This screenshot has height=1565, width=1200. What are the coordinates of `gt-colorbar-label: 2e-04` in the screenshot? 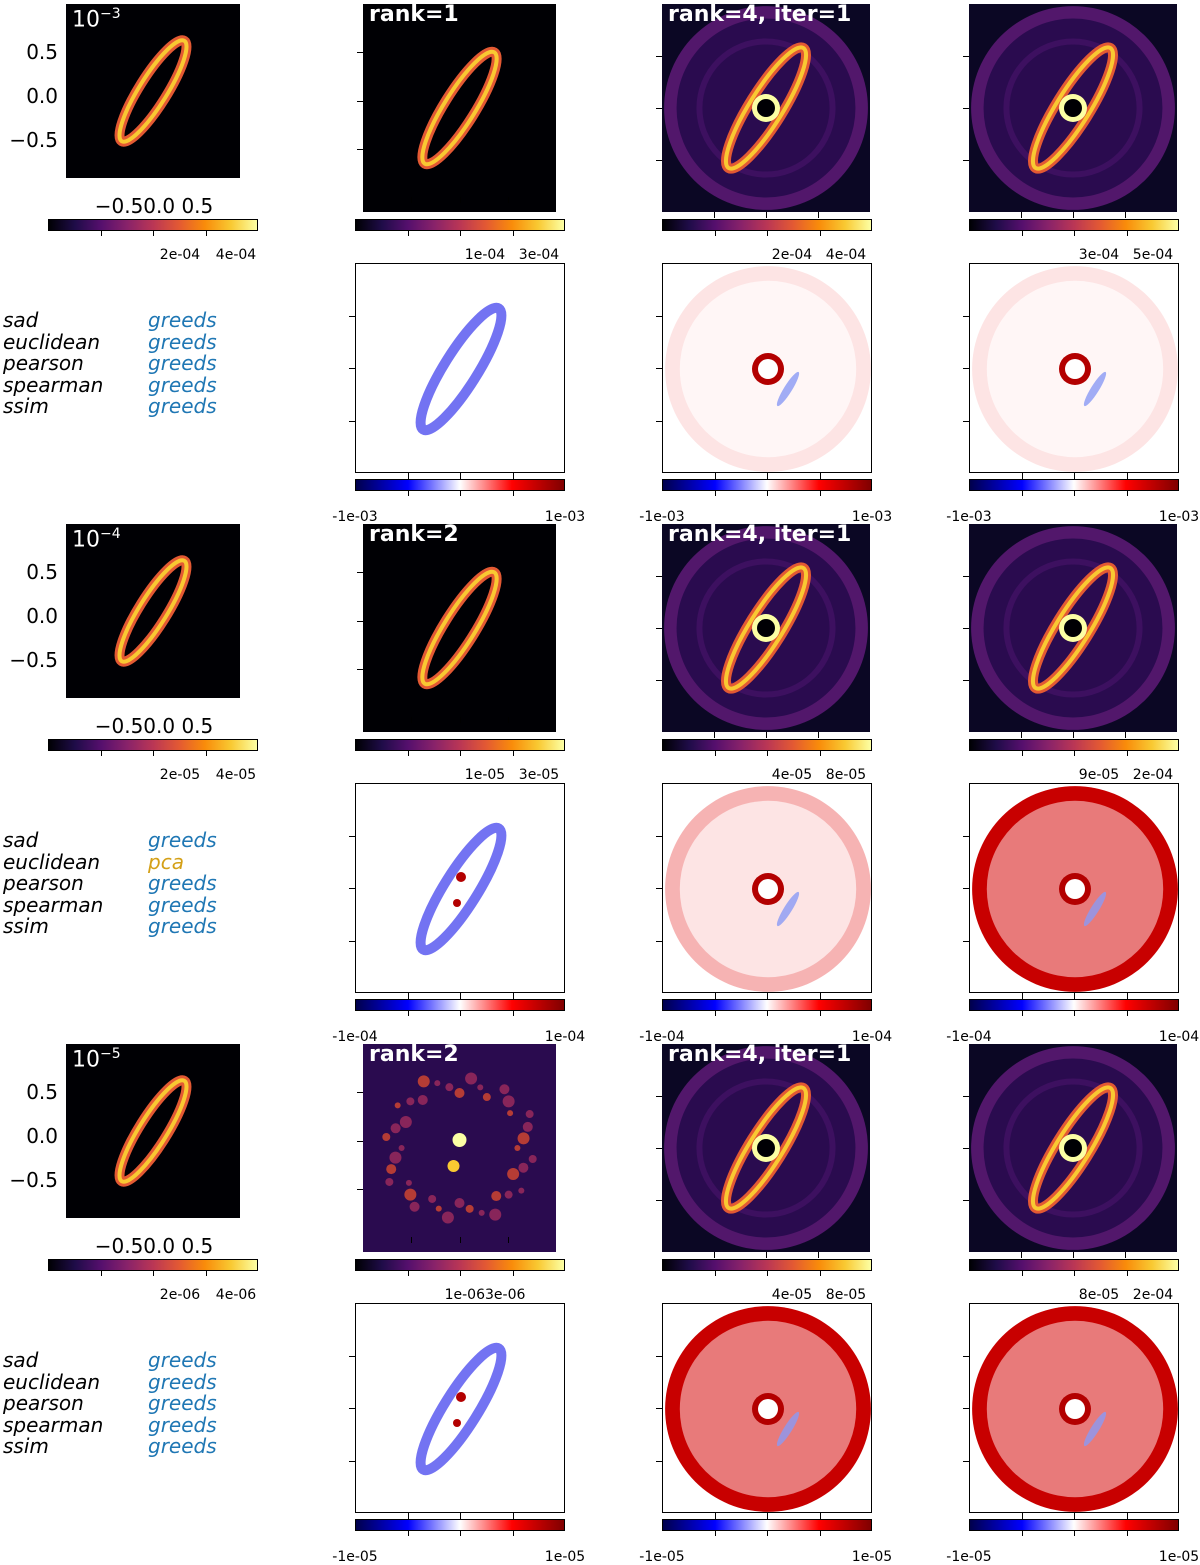 It's located at (180, 255).